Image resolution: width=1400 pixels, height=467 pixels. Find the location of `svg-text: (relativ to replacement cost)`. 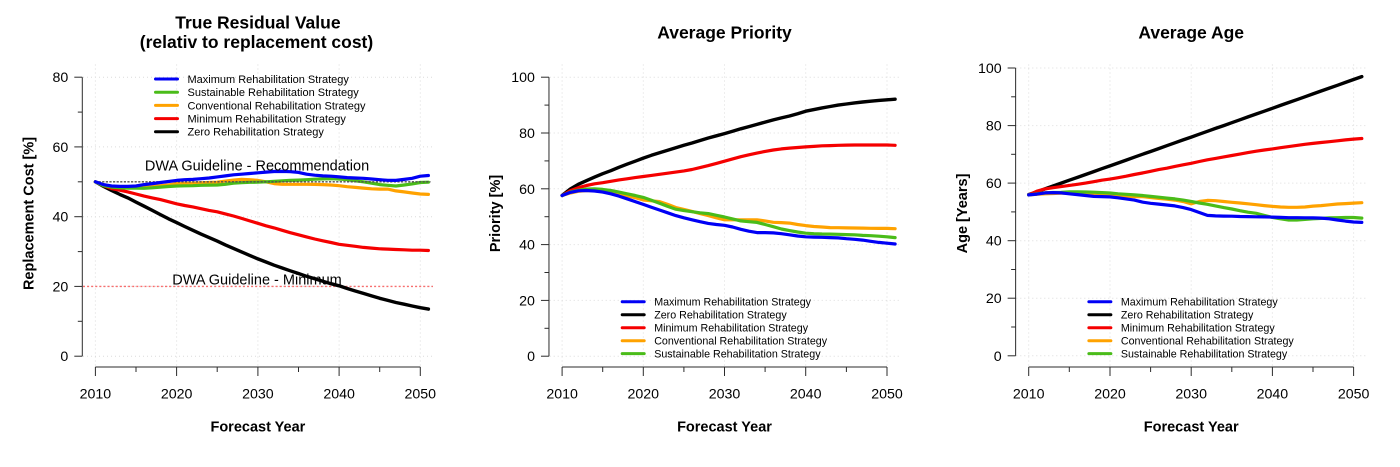

svg-text: (relativ to replacement cost) is located at coordinates (256, 42).